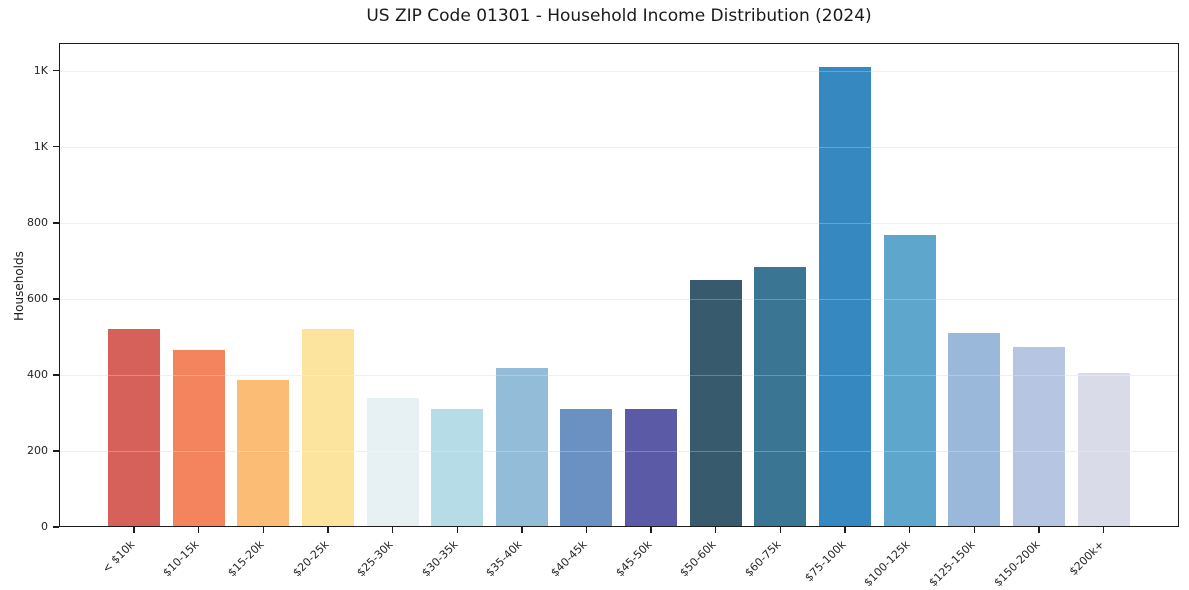  I want to click on y-axis-label: Households, so click(19, 286).